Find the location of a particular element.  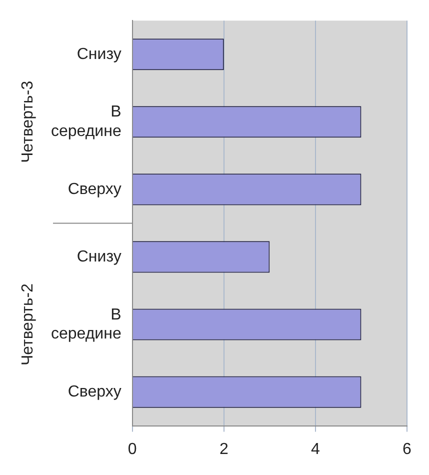

x-tick-label: 0 is located at coordinates (132, 449).